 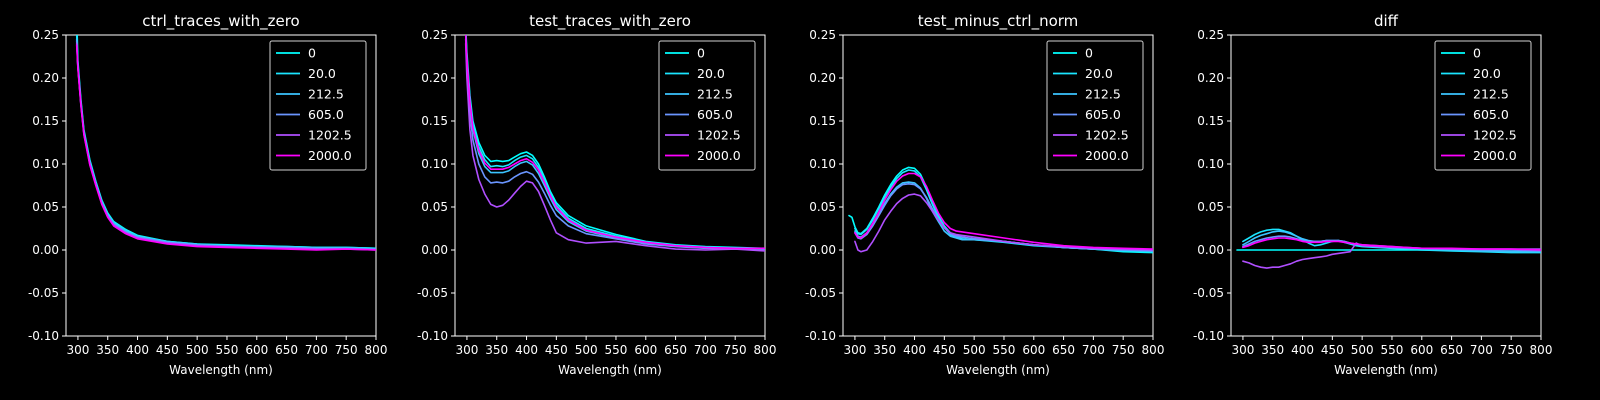 What do you see at coordinates (998, 21) in the screenshot?
I see `chart-title: test_minus_ctrl_norm` at bounding box center [998, 21].